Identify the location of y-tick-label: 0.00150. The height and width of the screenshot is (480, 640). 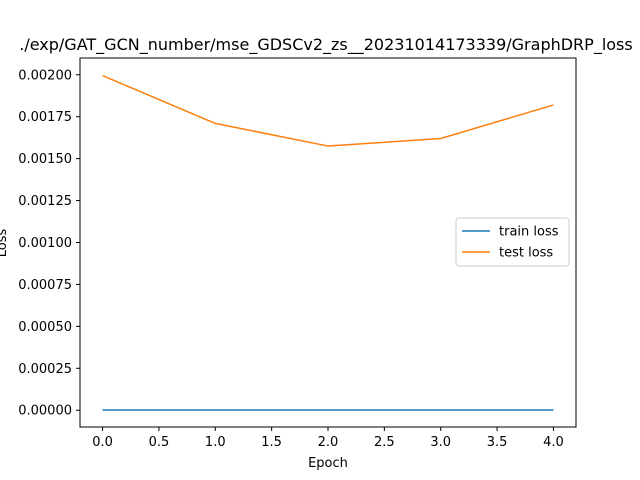
(45, 159).